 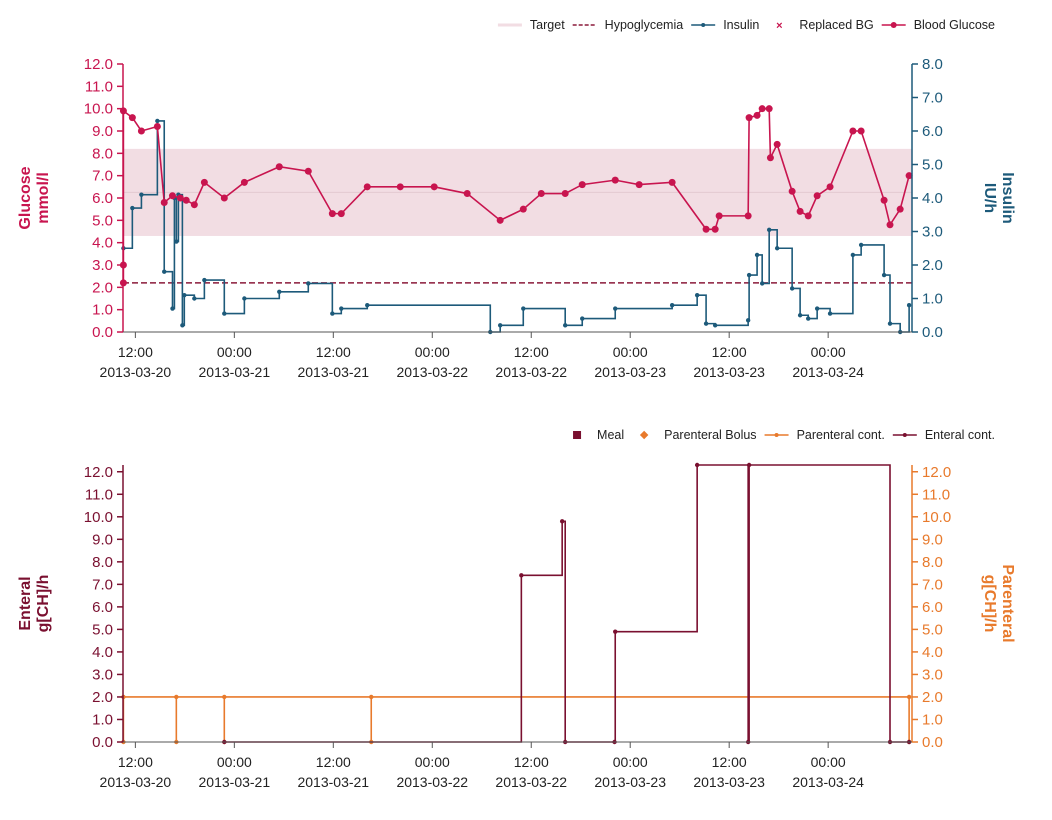 I want to click on legend-label: Parenteral cont., so click(x=841, y=435).